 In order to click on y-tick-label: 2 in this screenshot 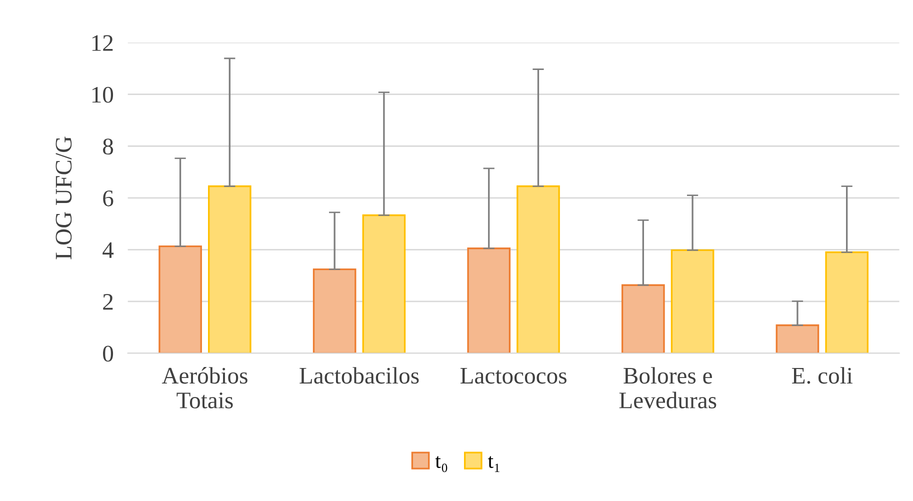, I will do `click(108, 302)`.